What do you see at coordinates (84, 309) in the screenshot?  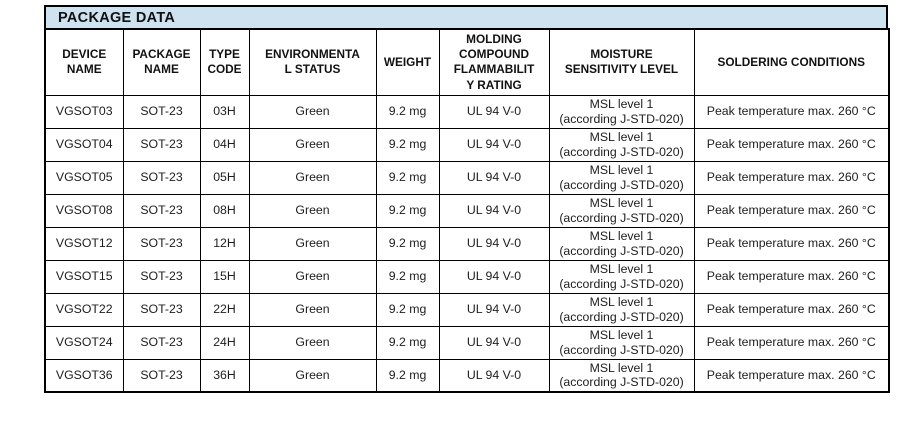 I see `cell-device-name: VGSOT22` at bounding box center [84, 309].